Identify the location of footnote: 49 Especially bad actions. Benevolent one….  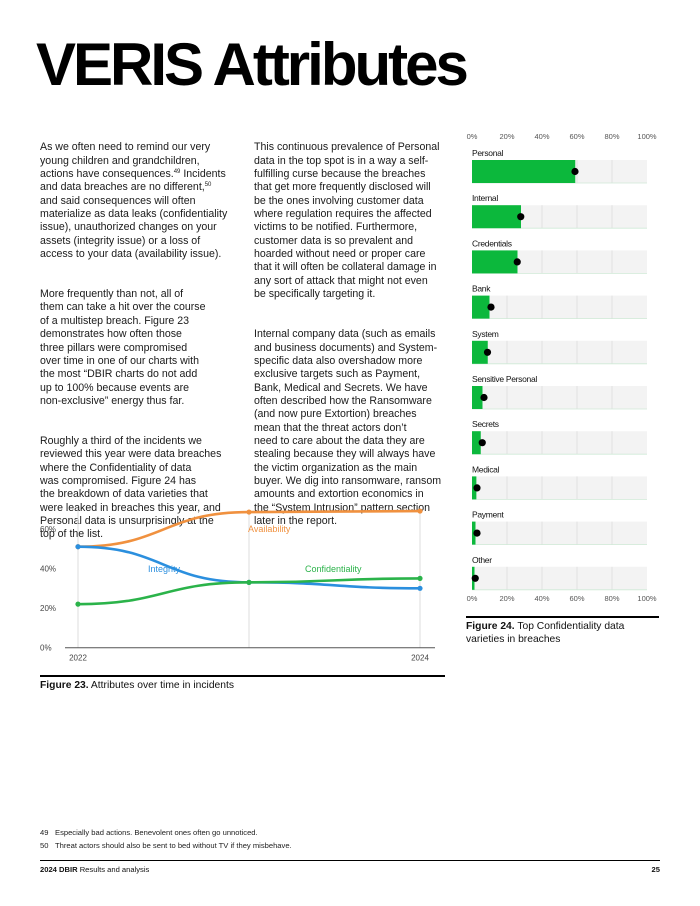
(149, 832).